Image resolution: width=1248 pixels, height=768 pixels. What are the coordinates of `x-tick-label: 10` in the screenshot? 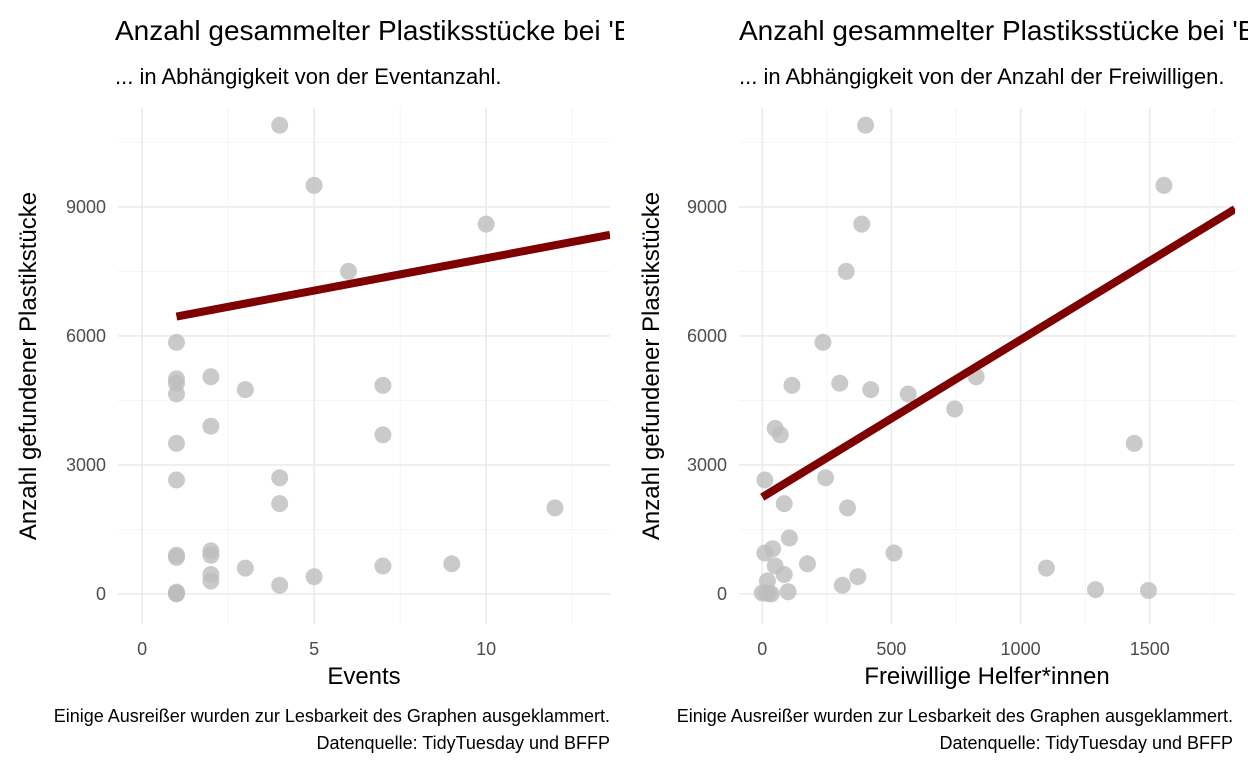 It's located at (486, 649).